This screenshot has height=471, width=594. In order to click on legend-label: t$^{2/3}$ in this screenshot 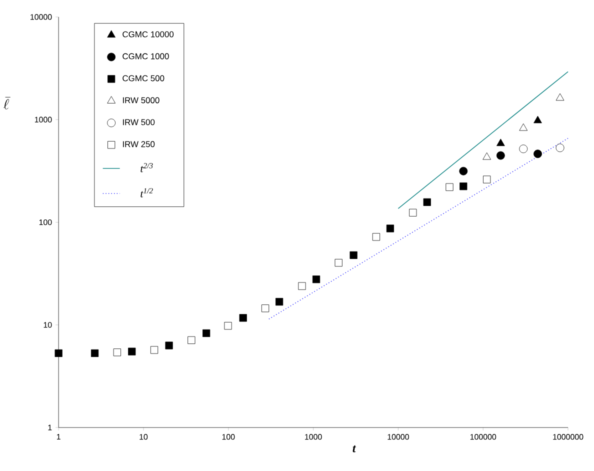, I will do `click(146, 167)`.